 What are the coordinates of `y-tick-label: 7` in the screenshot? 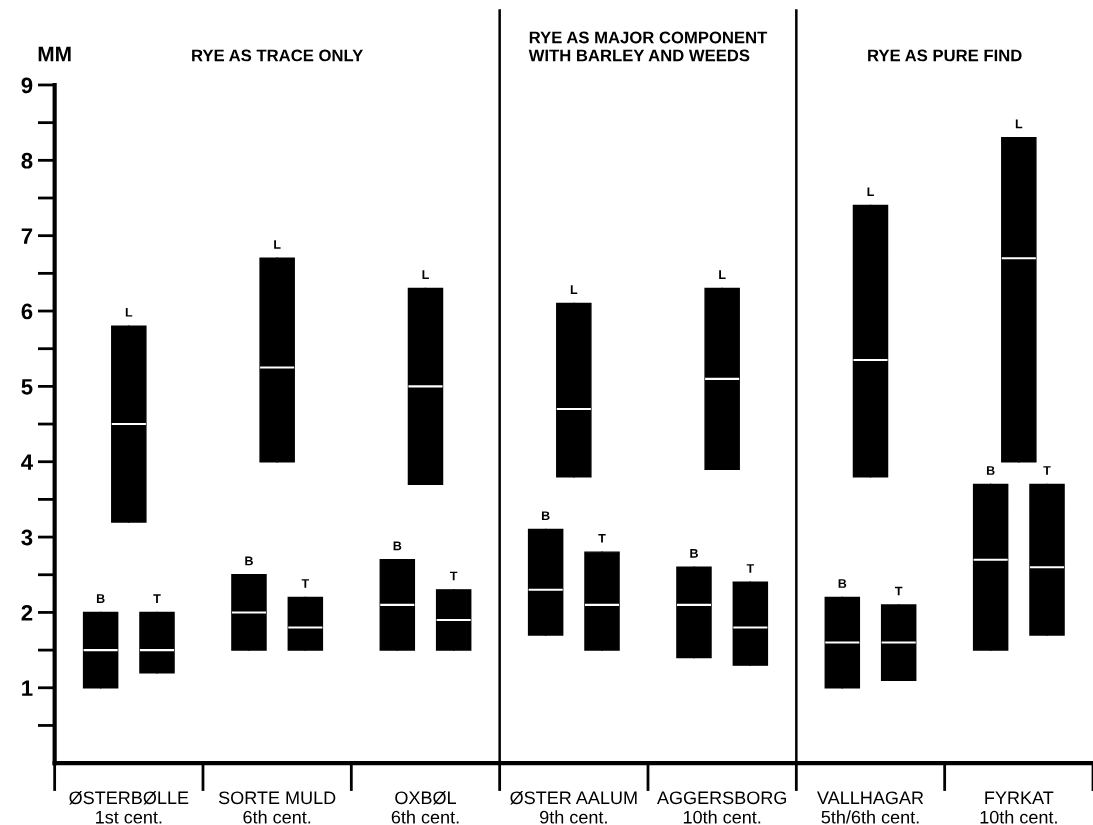 It's located at (27, 236).